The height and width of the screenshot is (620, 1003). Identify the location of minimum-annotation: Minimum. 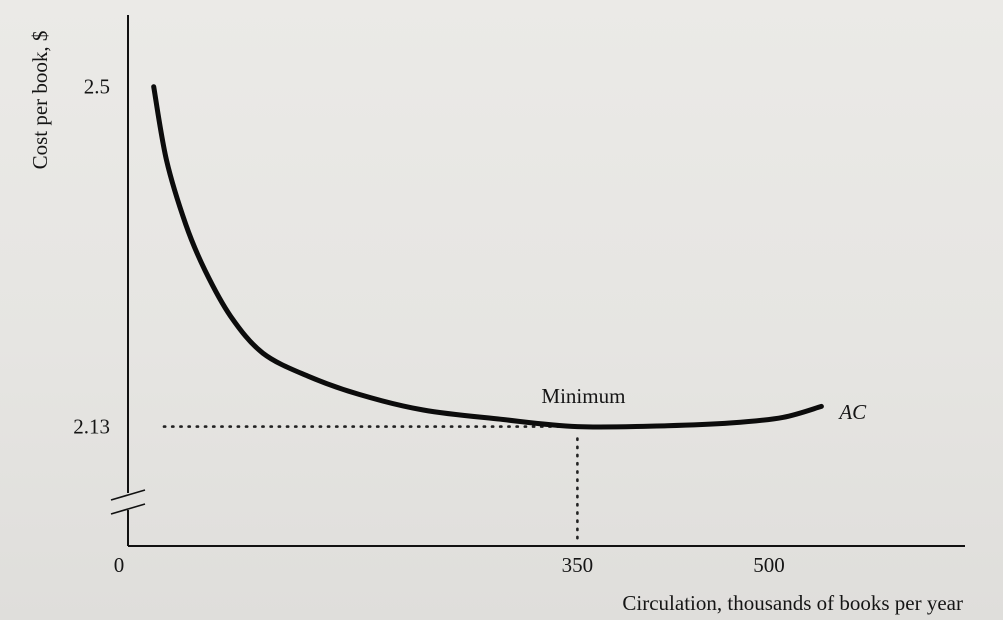
(583, 396).